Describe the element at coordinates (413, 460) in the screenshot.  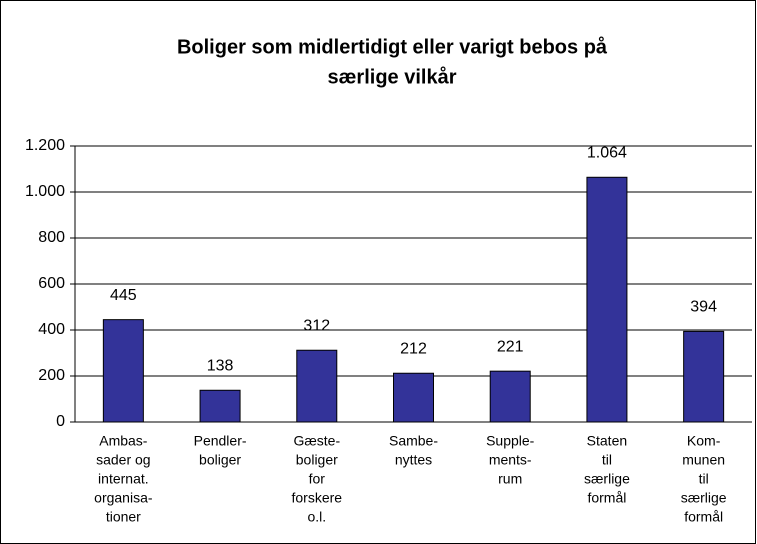
I see `x-tick-label: nyttes` at that location.